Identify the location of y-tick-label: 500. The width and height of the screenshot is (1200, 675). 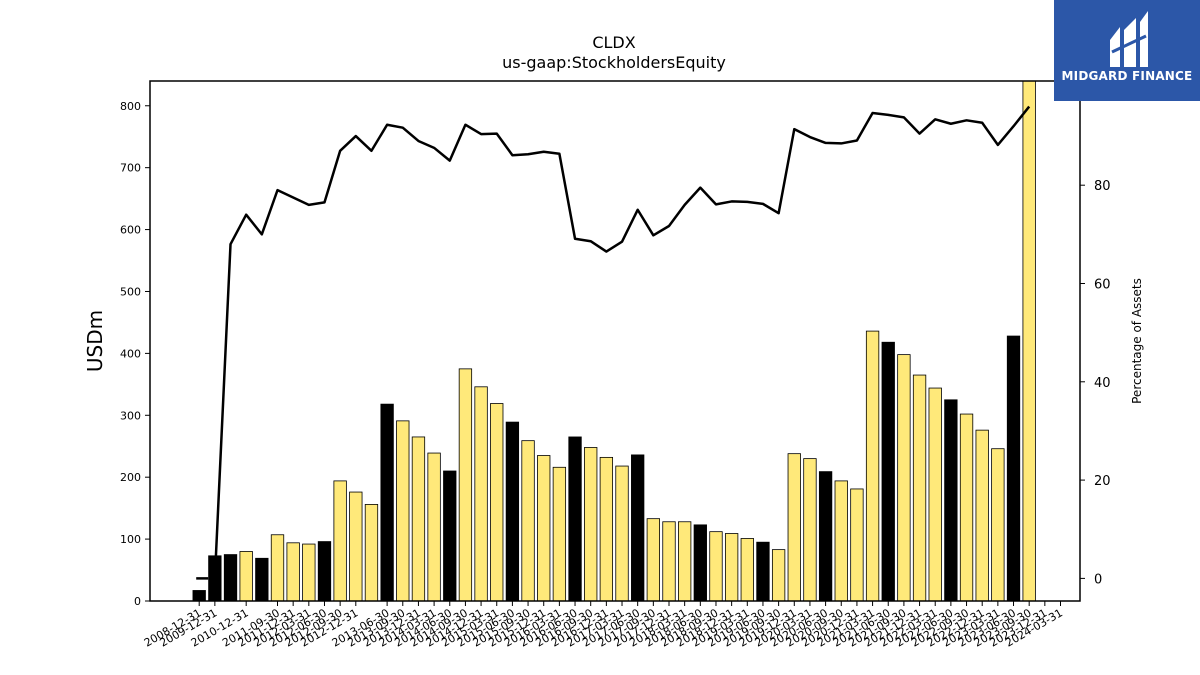
(130, 291).